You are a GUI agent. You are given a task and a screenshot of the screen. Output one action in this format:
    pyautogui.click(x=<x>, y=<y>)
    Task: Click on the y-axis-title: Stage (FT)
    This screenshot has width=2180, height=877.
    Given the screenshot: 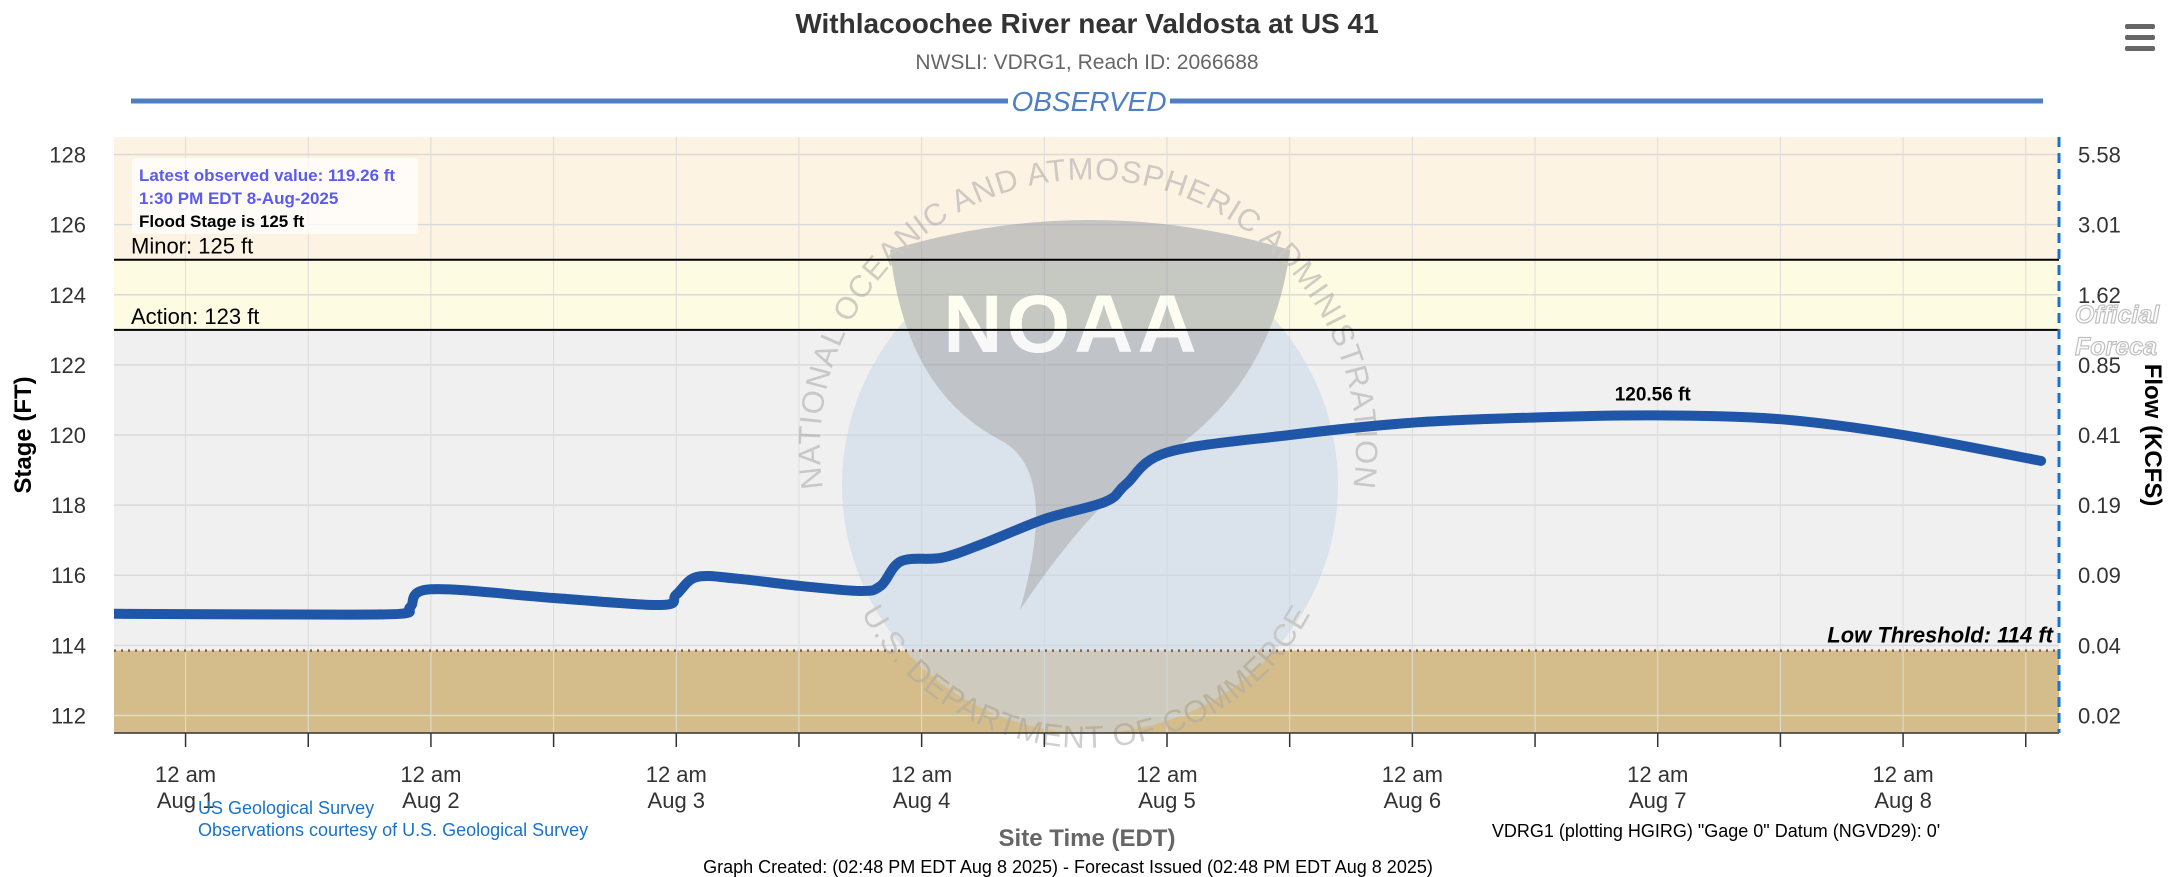 What is the action you would take?
    pyautogui.click(x=23, y=434)
    